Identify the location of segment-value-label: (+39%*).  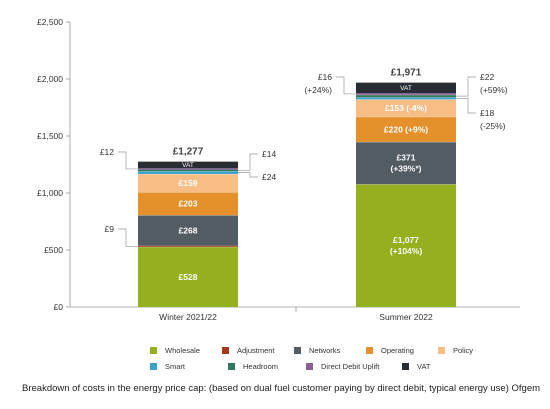
(406, 169).